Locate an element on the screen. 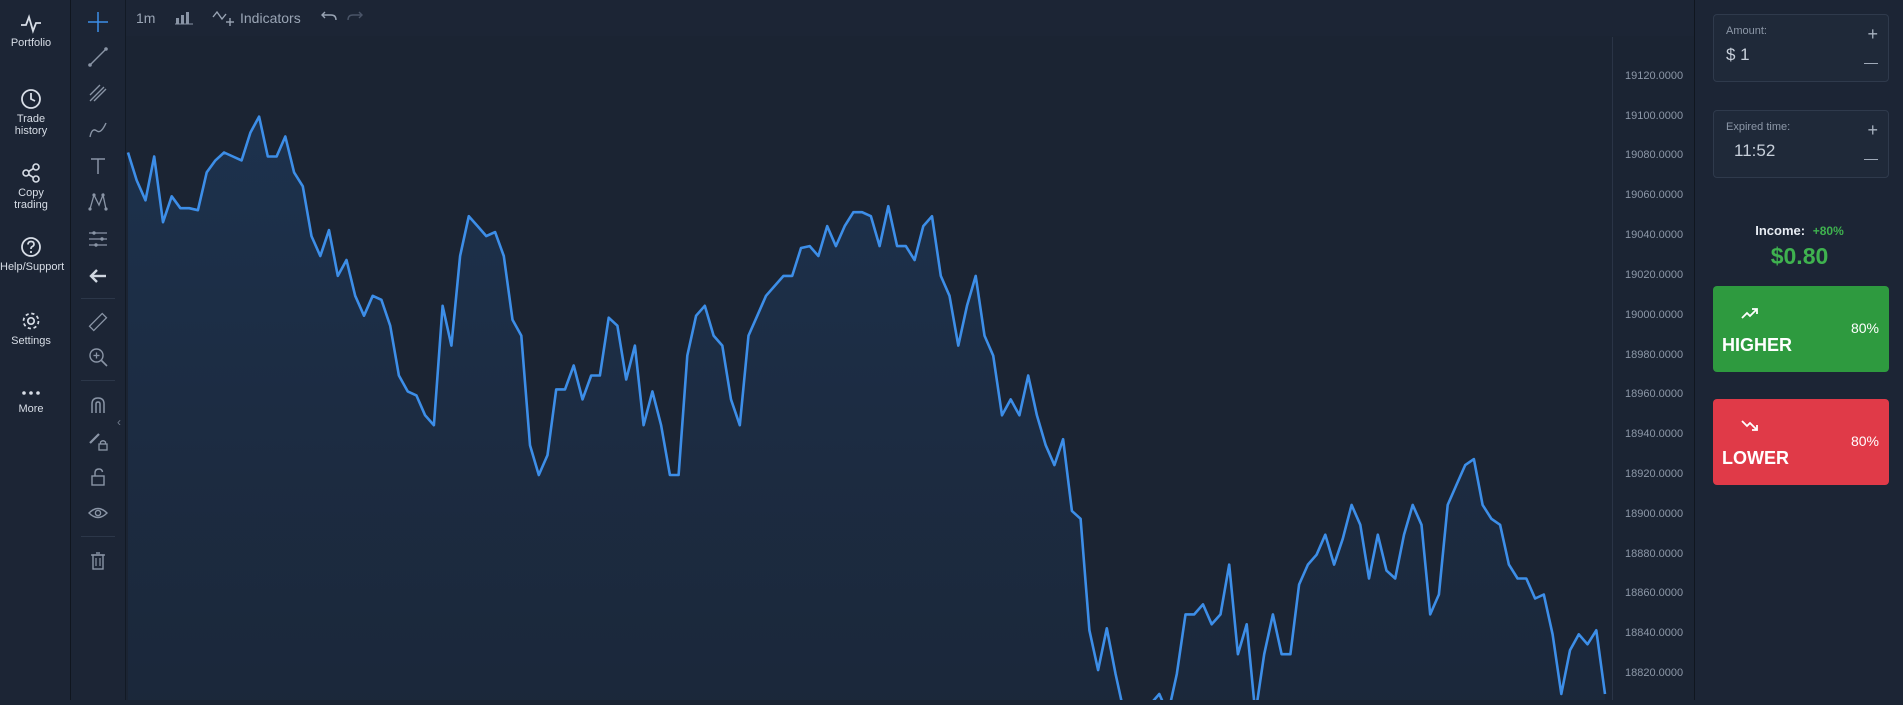  amount-value: $ 1 is located at coordinates (1738, 54).